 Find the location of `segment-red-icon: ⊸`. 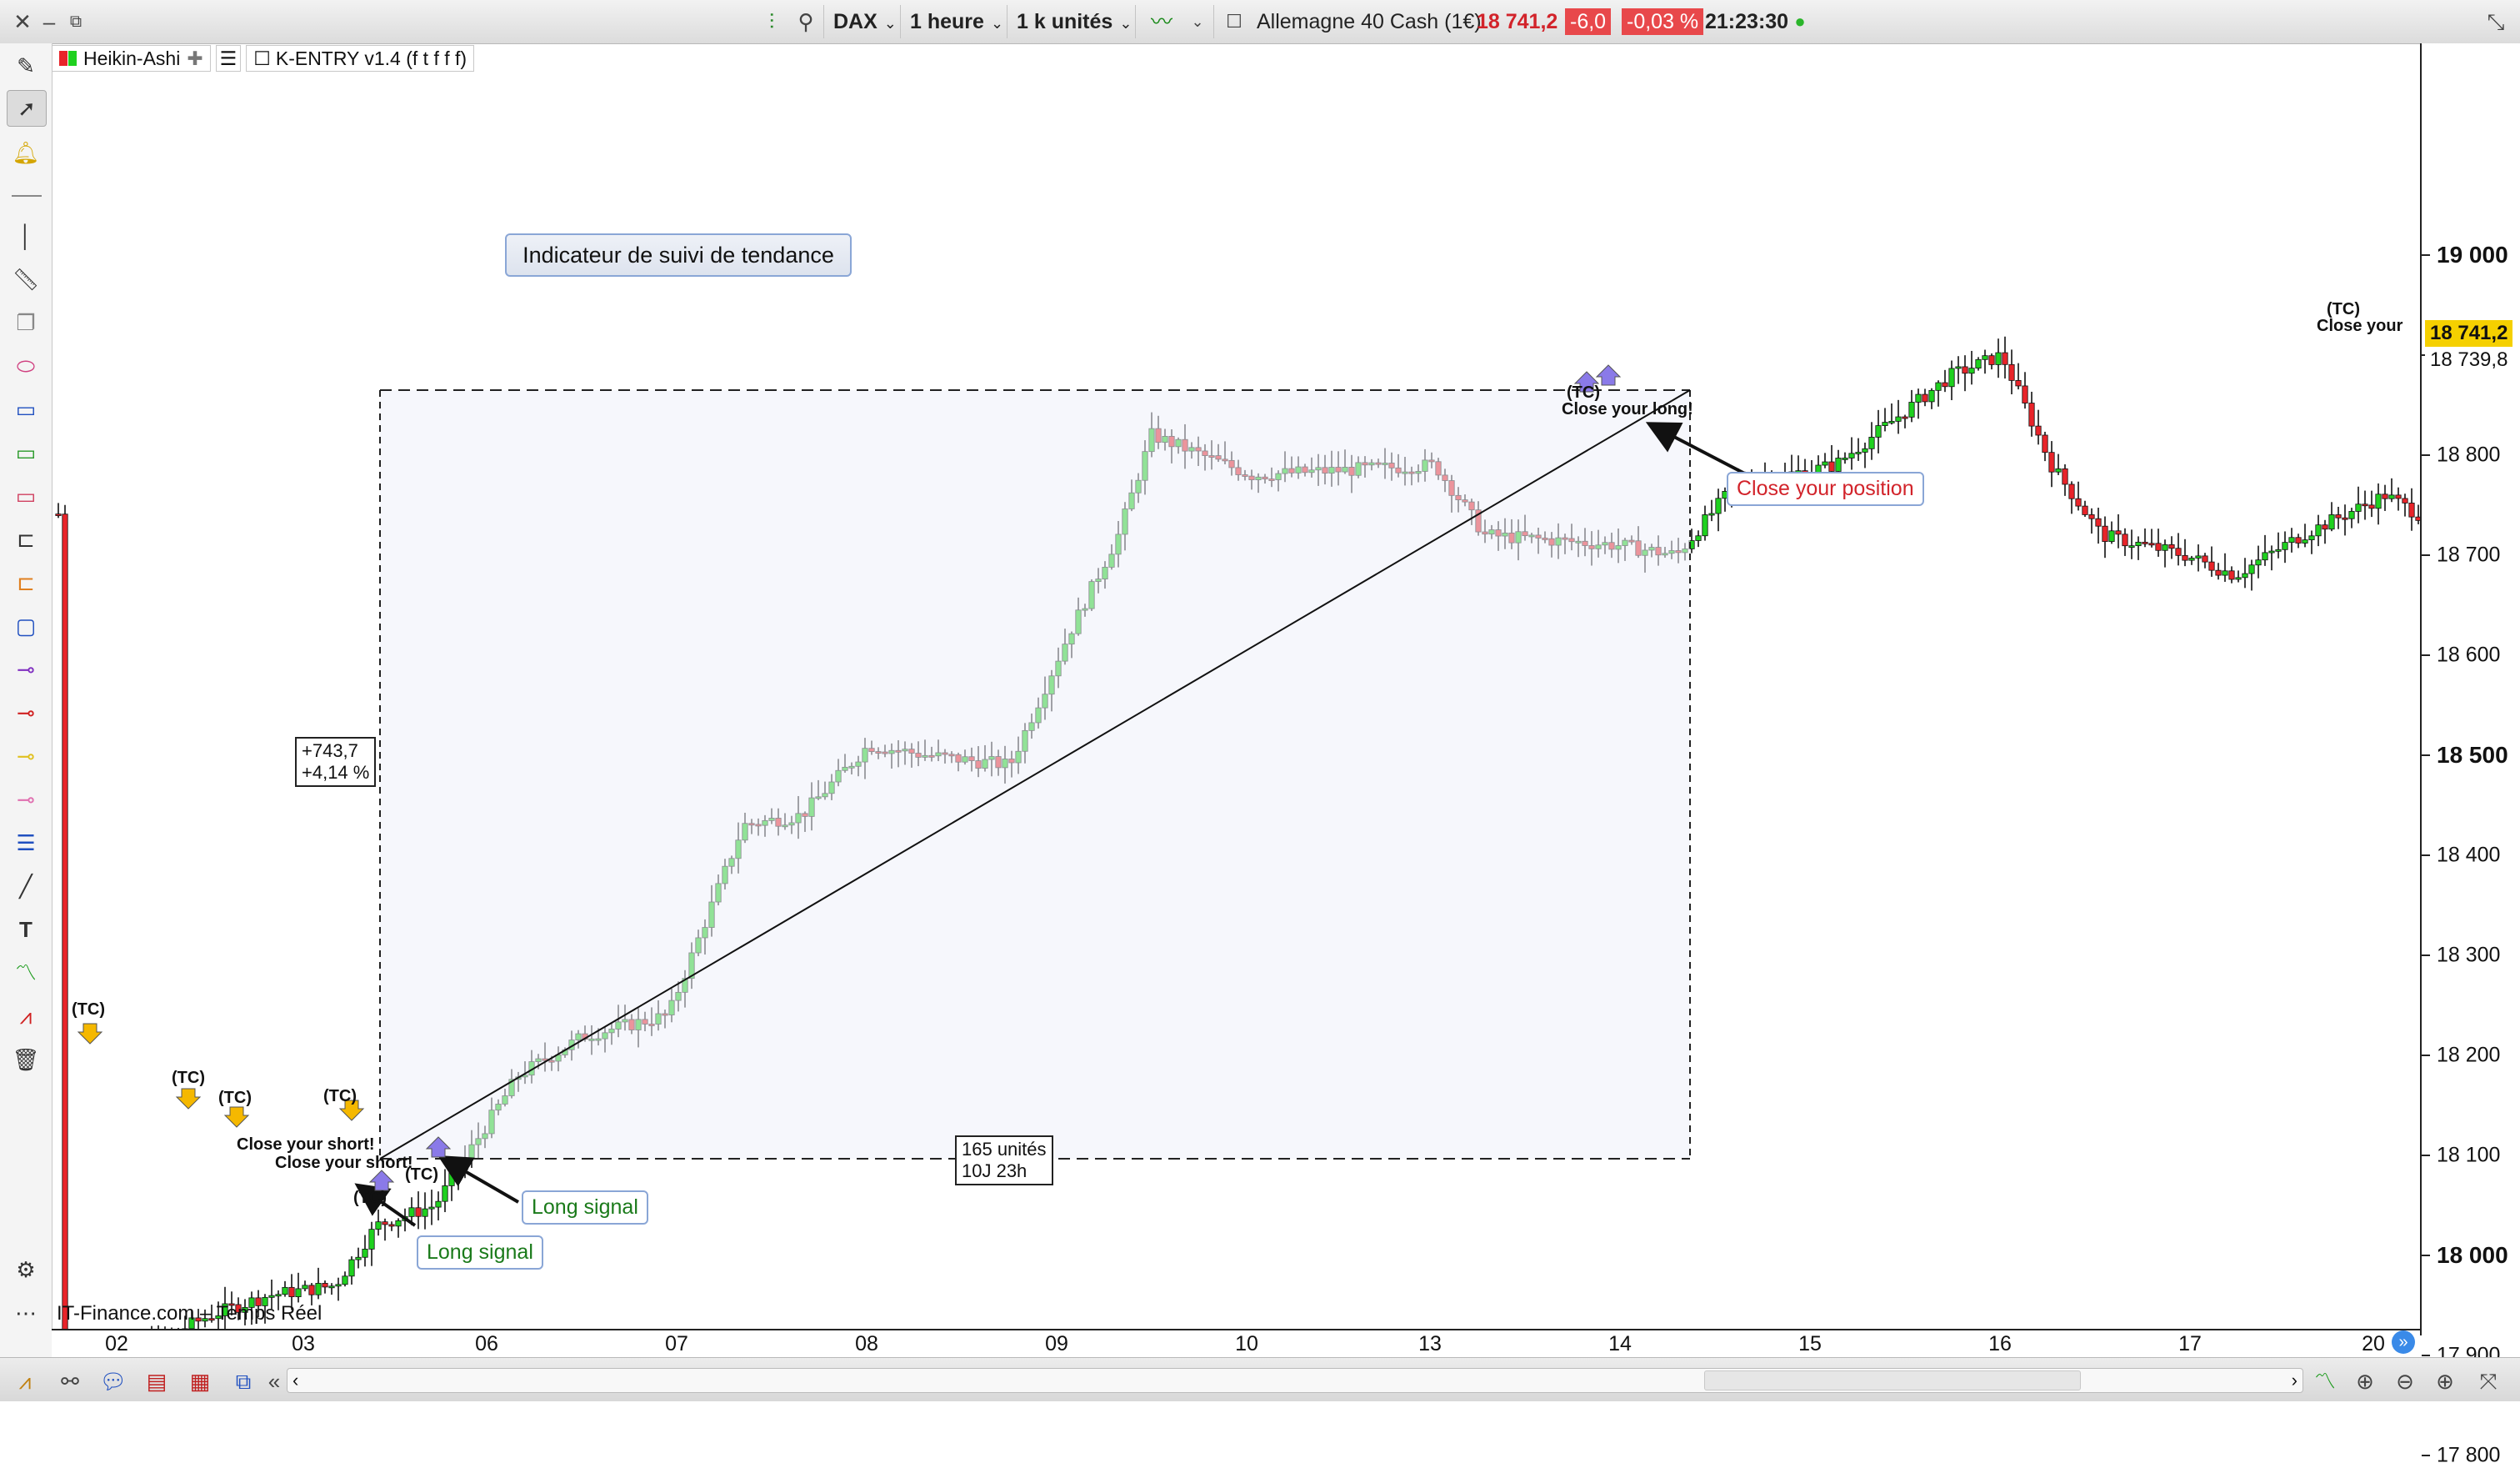

segment-red-icon: ⊸ is located at coordinates (26, 712).